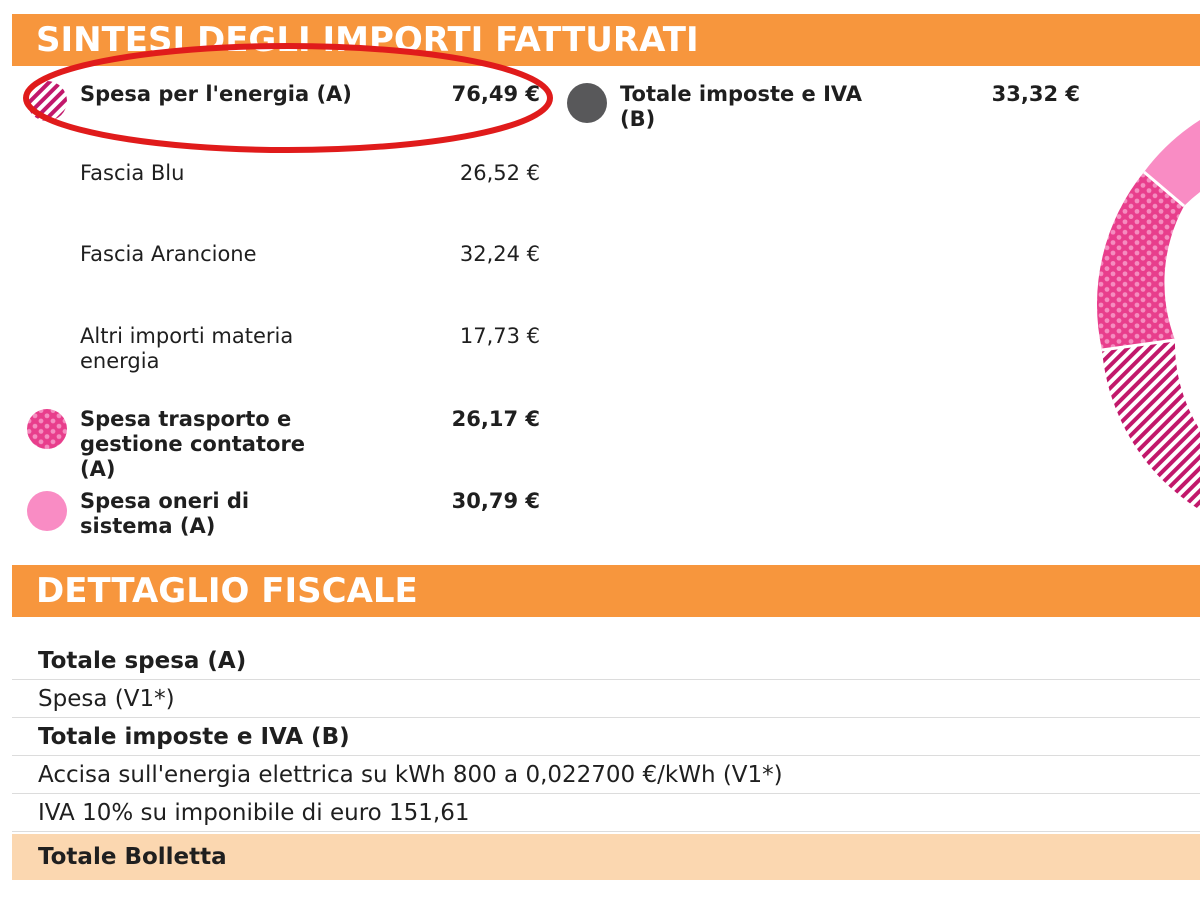  I want to click on taxes-total-label: Totale imposte e IVA (B), so click(741, 106).